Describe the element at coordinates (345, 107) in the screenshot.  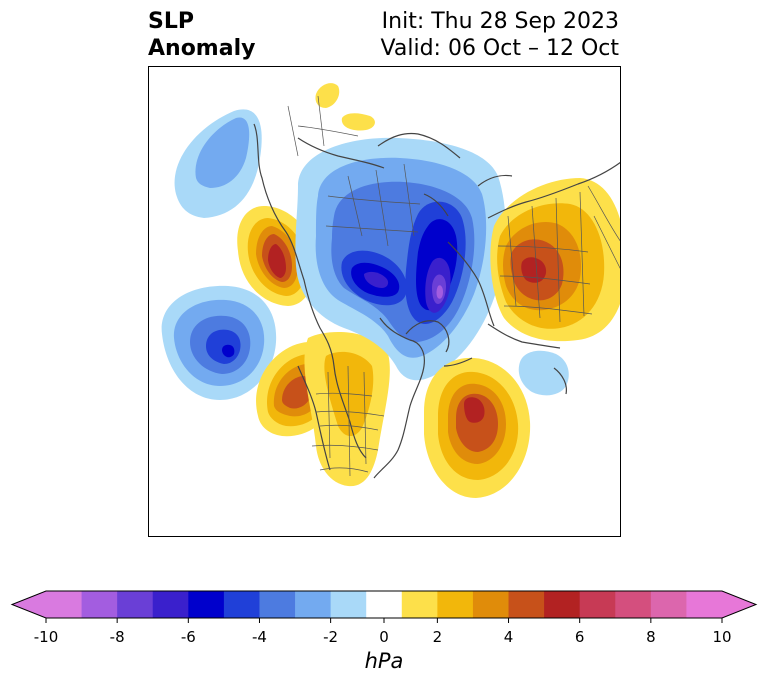
I see `anomaly-high-north` at that location.